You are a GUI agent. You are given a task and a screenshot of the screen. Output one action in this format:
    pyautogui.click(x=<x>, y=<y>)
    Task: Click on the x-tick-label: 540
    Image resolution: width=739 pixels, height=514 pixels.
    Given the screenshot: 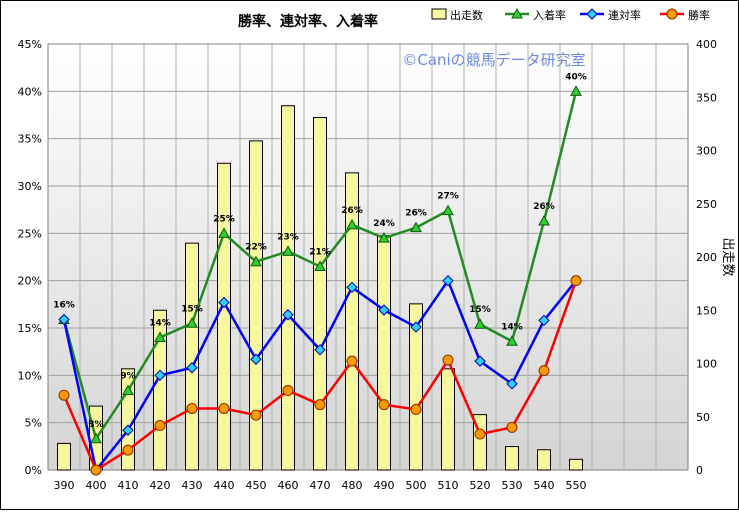 What is the action you would take?
    pyautogui.click(x=544, y=485)
    